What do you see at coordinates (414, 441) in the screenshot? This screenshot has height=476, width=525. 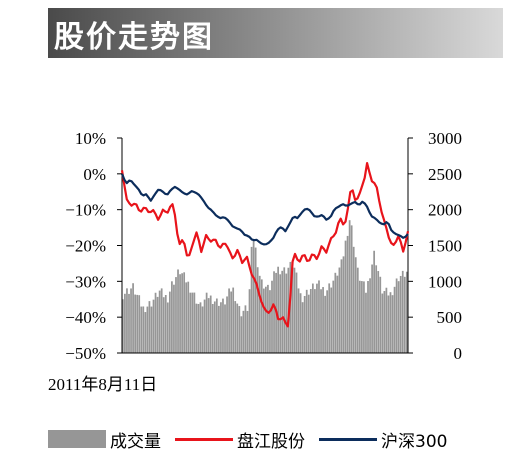 I see `legend-label-hs300: 沪深300` at bounding box center [414, 441].